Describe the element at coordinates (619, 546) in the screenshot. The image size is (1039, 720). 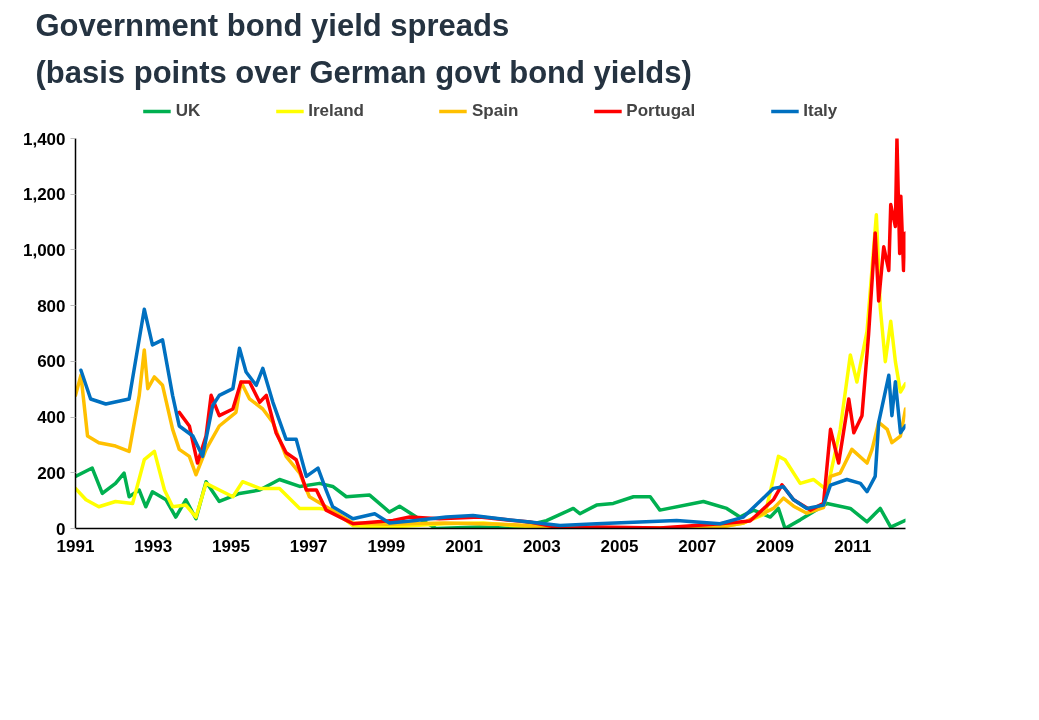
I see `x-tick-label: 2005` at that location.